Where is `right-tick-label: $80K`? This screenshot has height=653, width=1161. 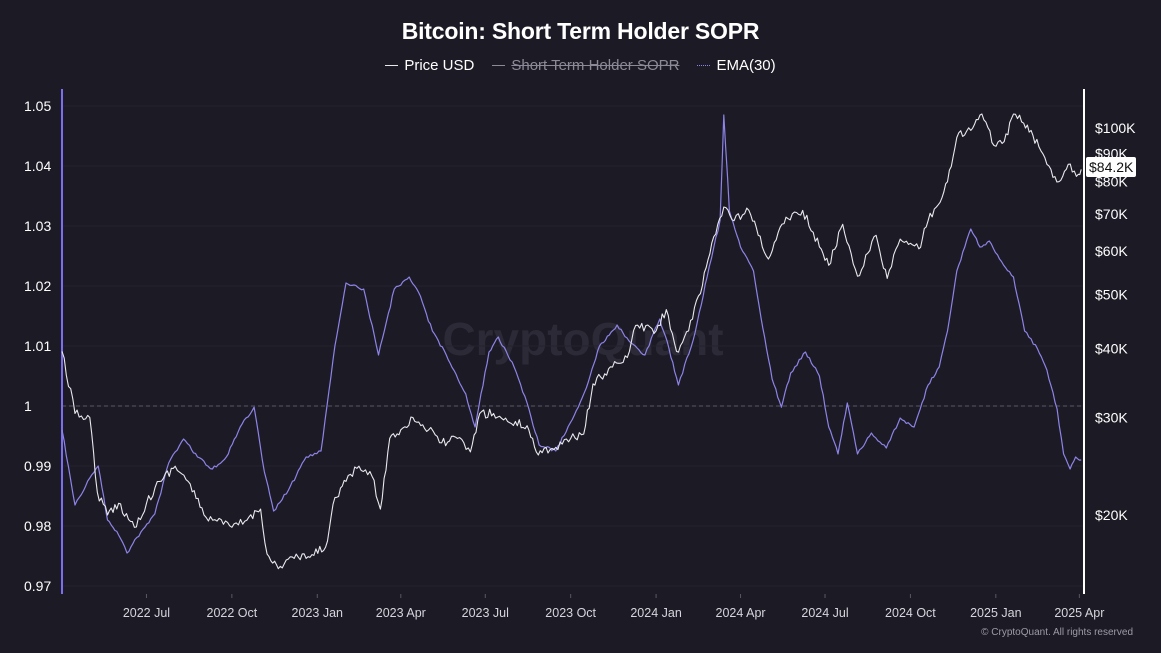 right-tick-label: $80K is located at coordinates (1111, 182).